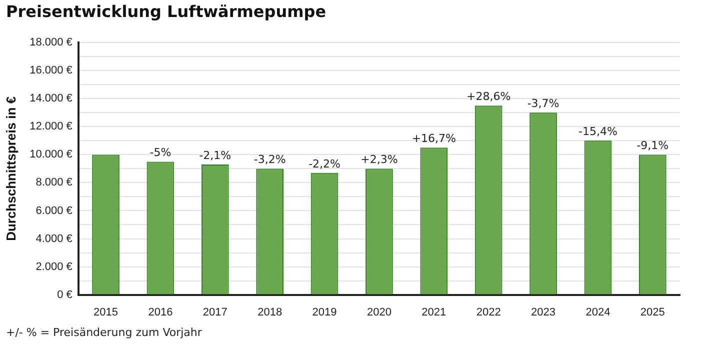  Describe the element at coordinates (215, 155) in the screenshot. I see `annotation: -2,1%` at that location.